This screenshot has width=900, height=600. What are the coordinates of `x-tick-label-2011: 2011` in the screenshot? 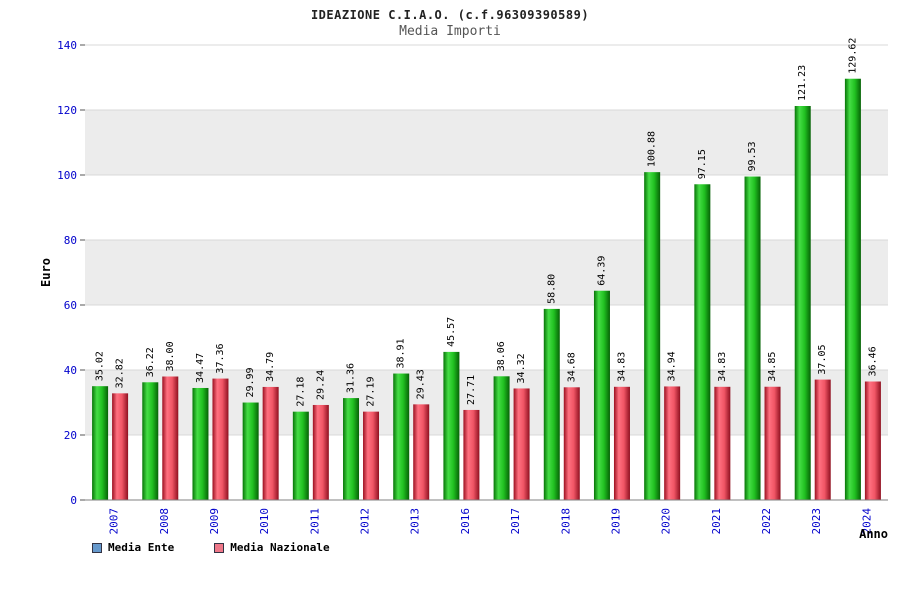 It's located at (314, 521).